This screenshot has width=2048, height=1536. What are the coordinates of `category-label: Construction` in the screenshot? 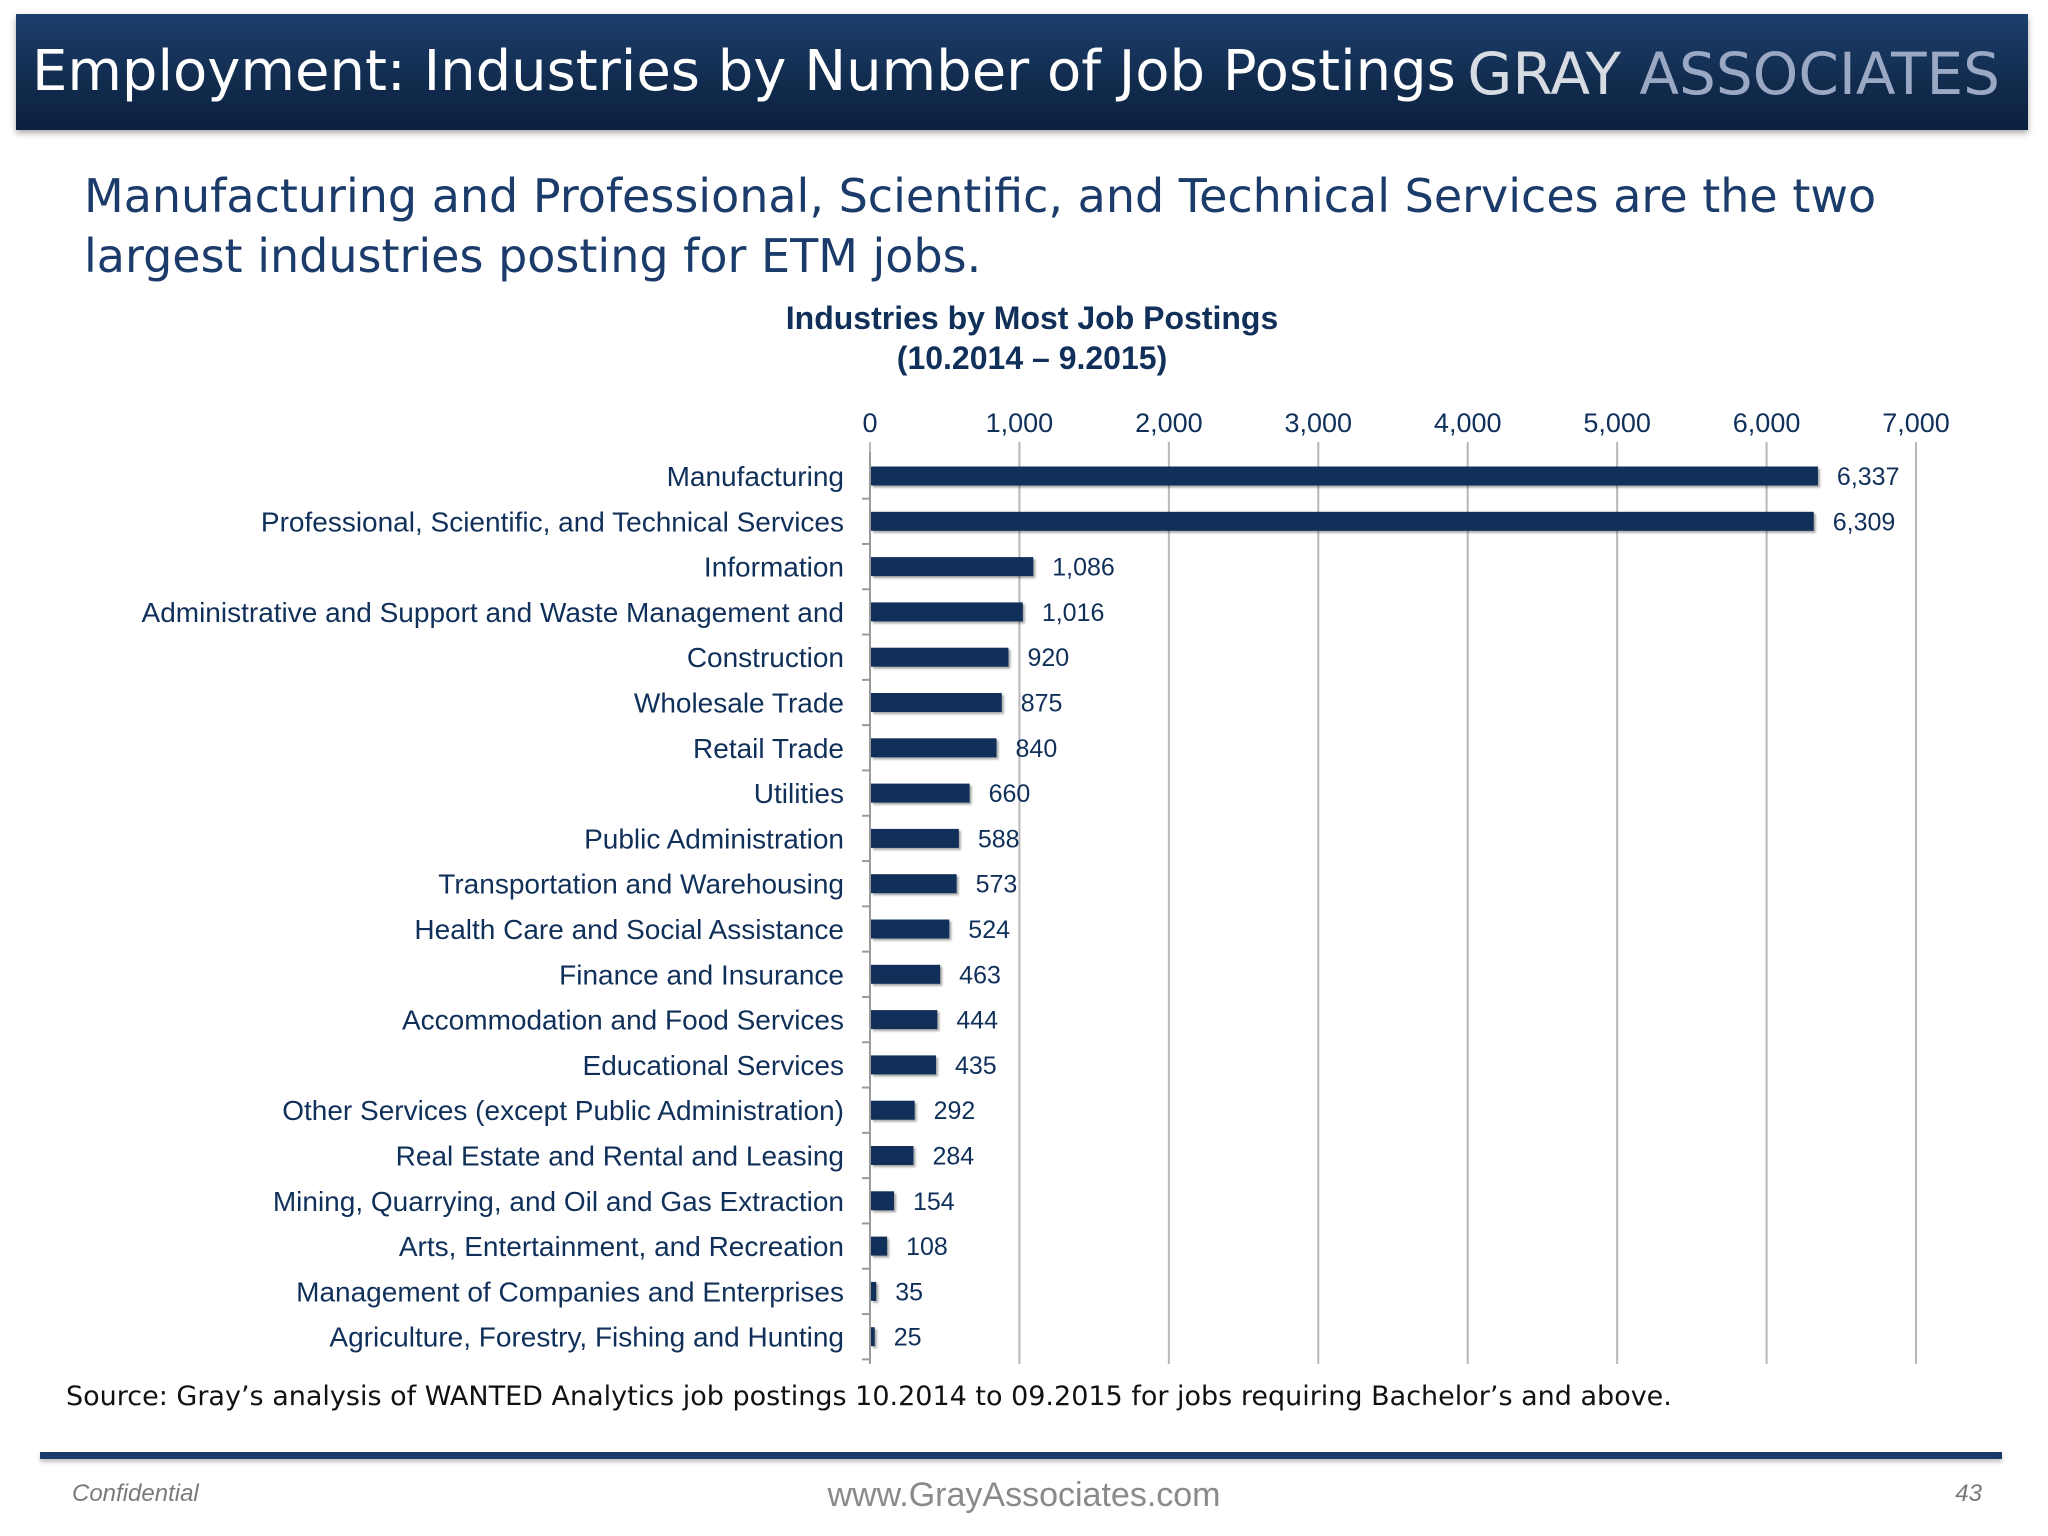 It's located at (765, 657).